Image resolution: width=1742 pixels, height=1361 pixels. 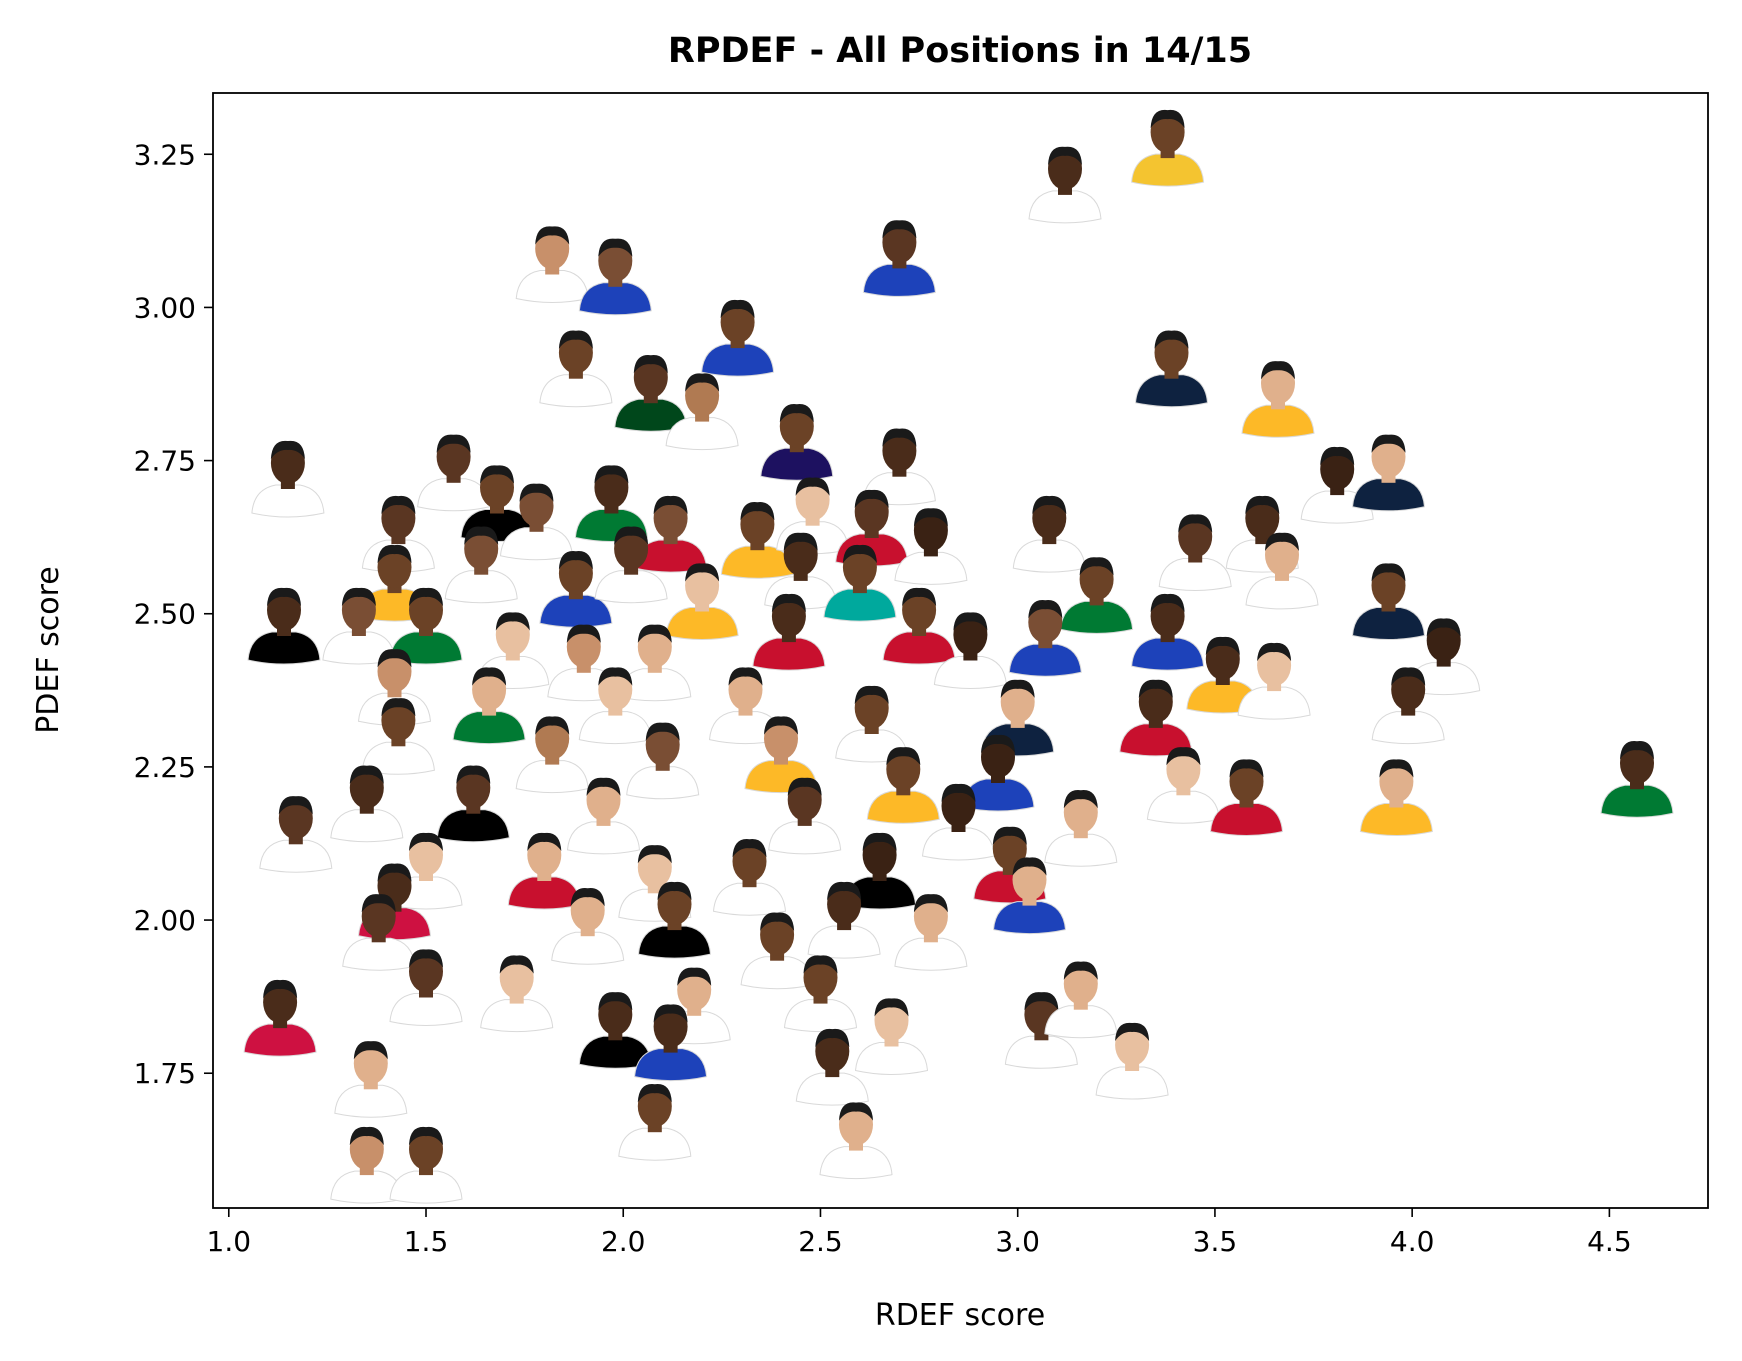 I want to click on x-tick-label: 4.0, so click(x=1412, y=1241).